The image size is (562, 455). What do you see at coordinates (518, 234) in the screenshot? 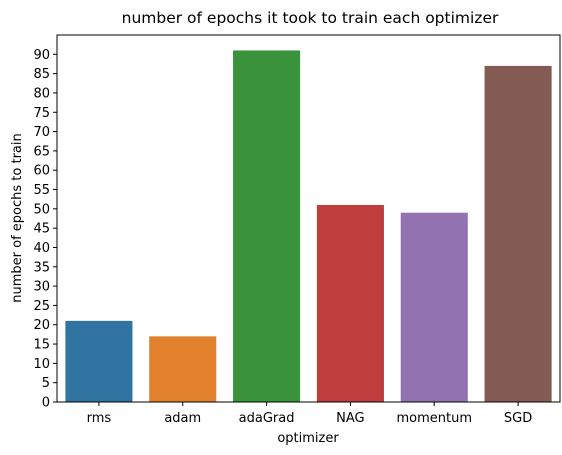
I see `bar-sgd` at bounding box center [518, 234].